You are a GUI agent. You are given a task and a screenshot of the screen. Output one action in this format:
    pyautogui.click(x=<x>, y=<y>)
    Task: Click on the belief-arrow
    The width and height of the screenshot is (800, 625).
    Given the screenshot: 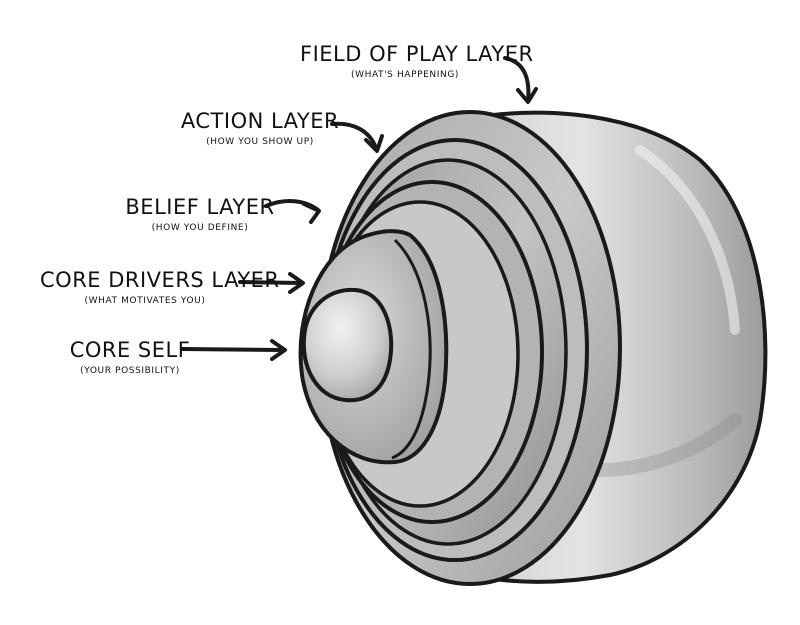 What is the action you would take?
    pyautogui.click(x=292, y=211)
    